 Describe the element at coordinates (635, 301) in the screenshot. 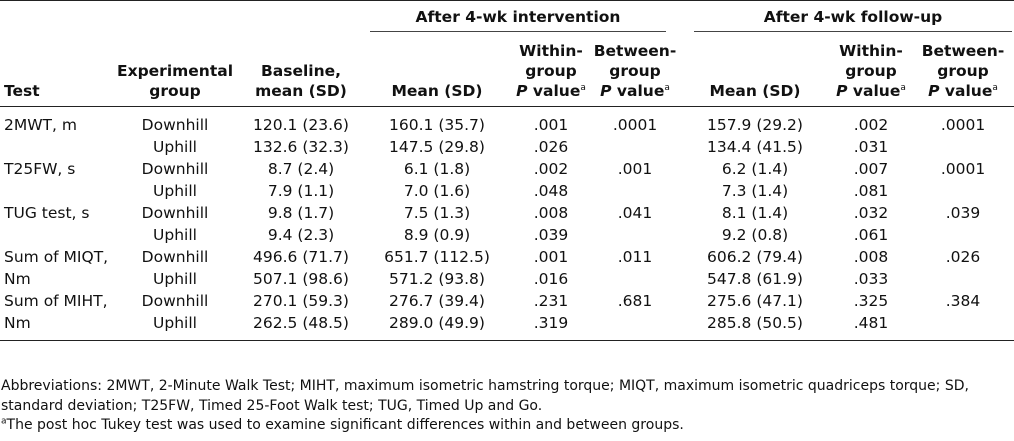

I see `cell-int-between: .681` at that location.